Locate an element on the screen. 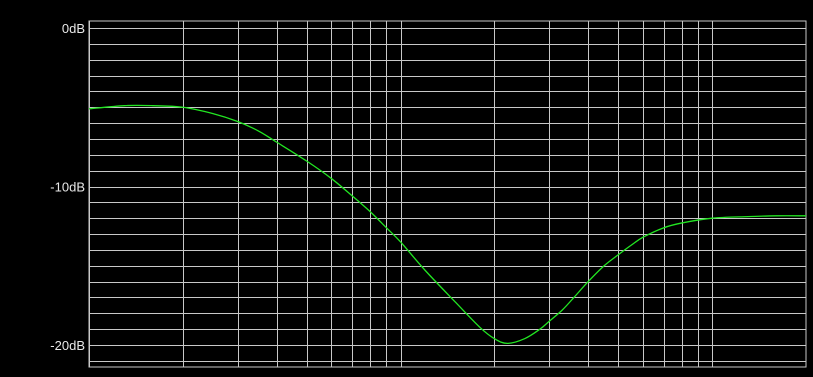 The image size is (813, 377). y-tick-label: -20dB is located at coordinates (67, 345).